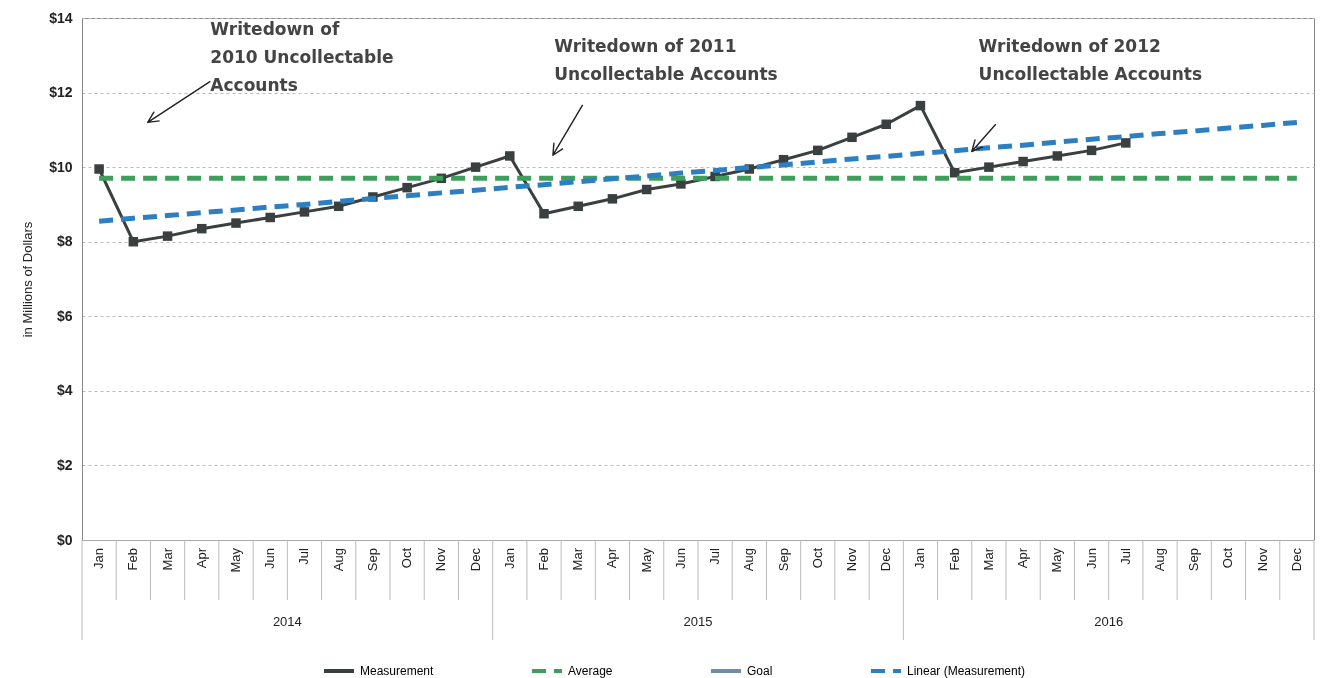  What do you see at coordinates (966, 671) in the screenshot?
I see `legend-label: Linear (Measurement)` at bounding box center [966, 671].